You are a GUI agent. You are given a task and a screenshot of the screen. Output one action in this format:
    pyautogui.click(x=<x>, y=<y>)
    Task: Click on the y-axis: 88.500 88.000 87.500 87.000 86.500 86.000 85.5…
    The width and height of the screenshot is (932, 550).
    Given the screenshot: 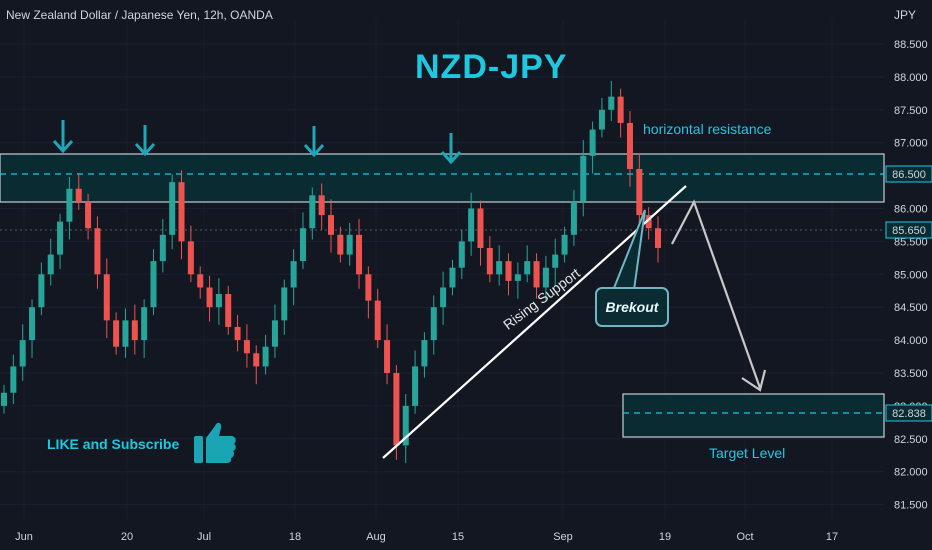 What is the action you would take?
    pyautogui.click(x=911, y=275)
    